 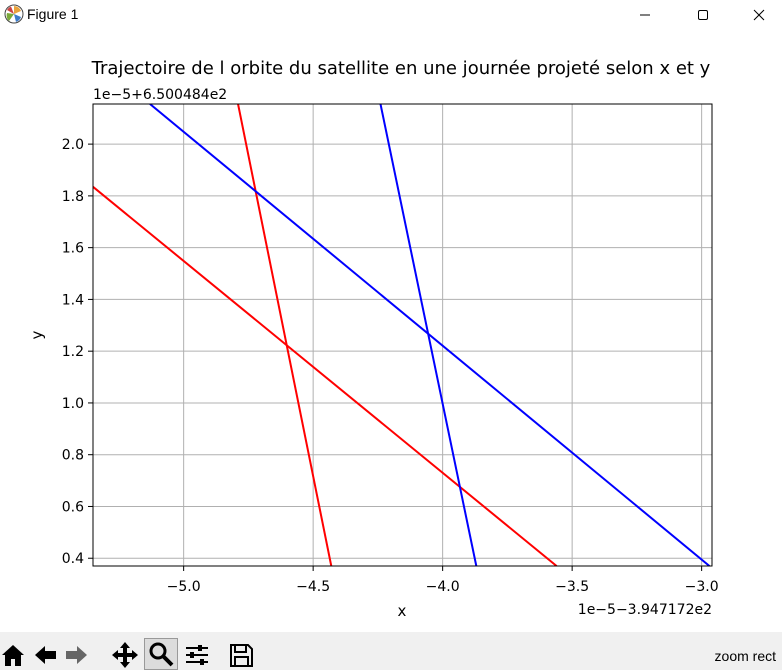 I want to click on minimize-button, so click(x=645, y=15).